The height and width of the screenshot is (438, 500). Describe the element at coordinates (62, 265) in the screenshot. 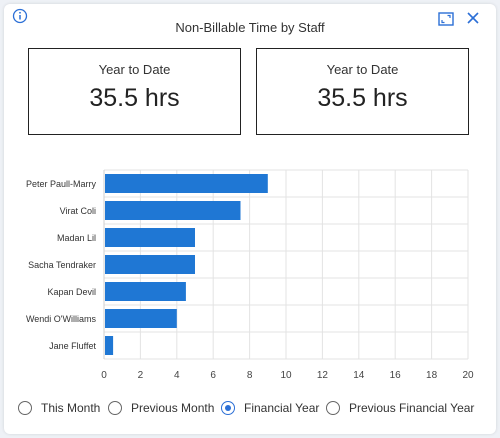

I see `category-label: Sacha Tendraker` at that location.